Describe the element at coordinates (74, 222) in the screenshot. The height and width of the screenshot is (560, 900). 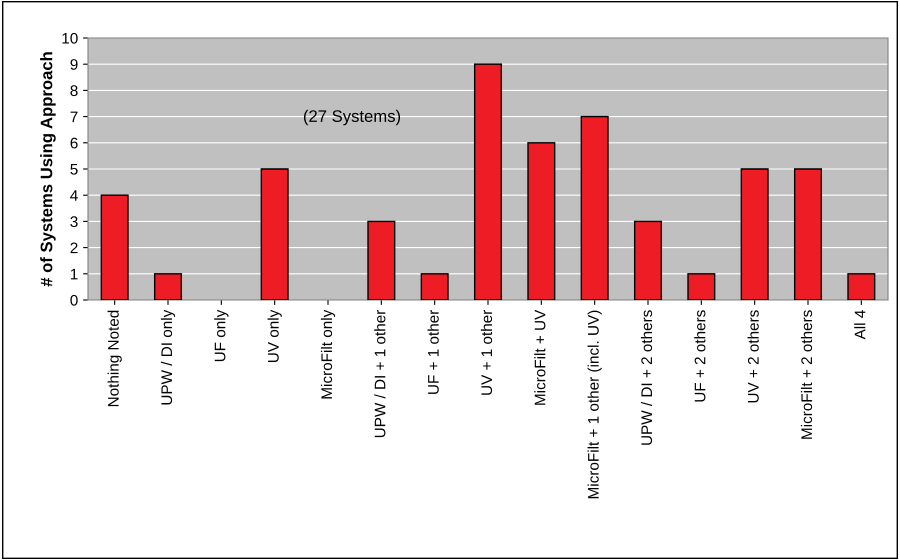
I see `y-tick-label: 3` at that location.